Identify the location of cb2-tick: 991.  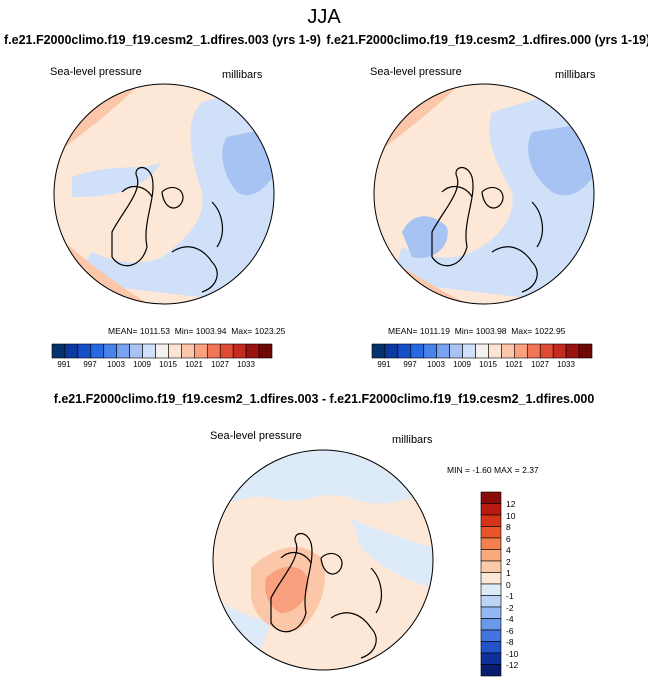
(384, 364).